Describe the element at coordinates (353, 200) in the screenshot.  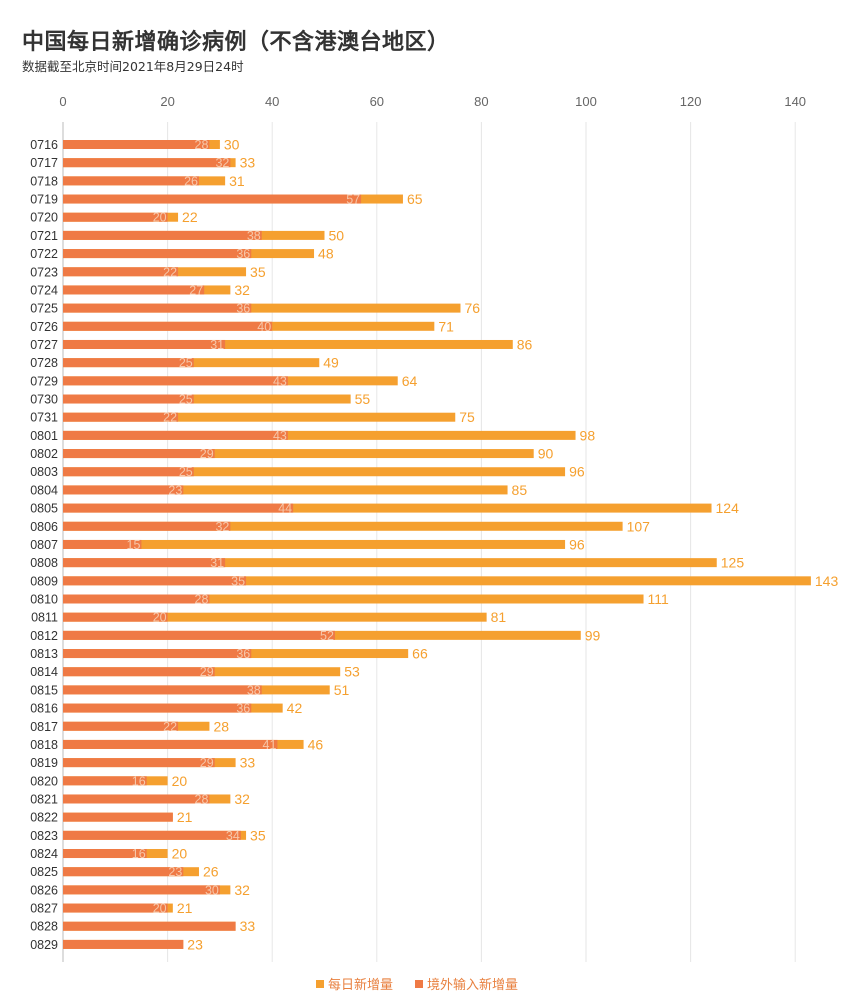
I see `value-label-imported: 57` at that location.